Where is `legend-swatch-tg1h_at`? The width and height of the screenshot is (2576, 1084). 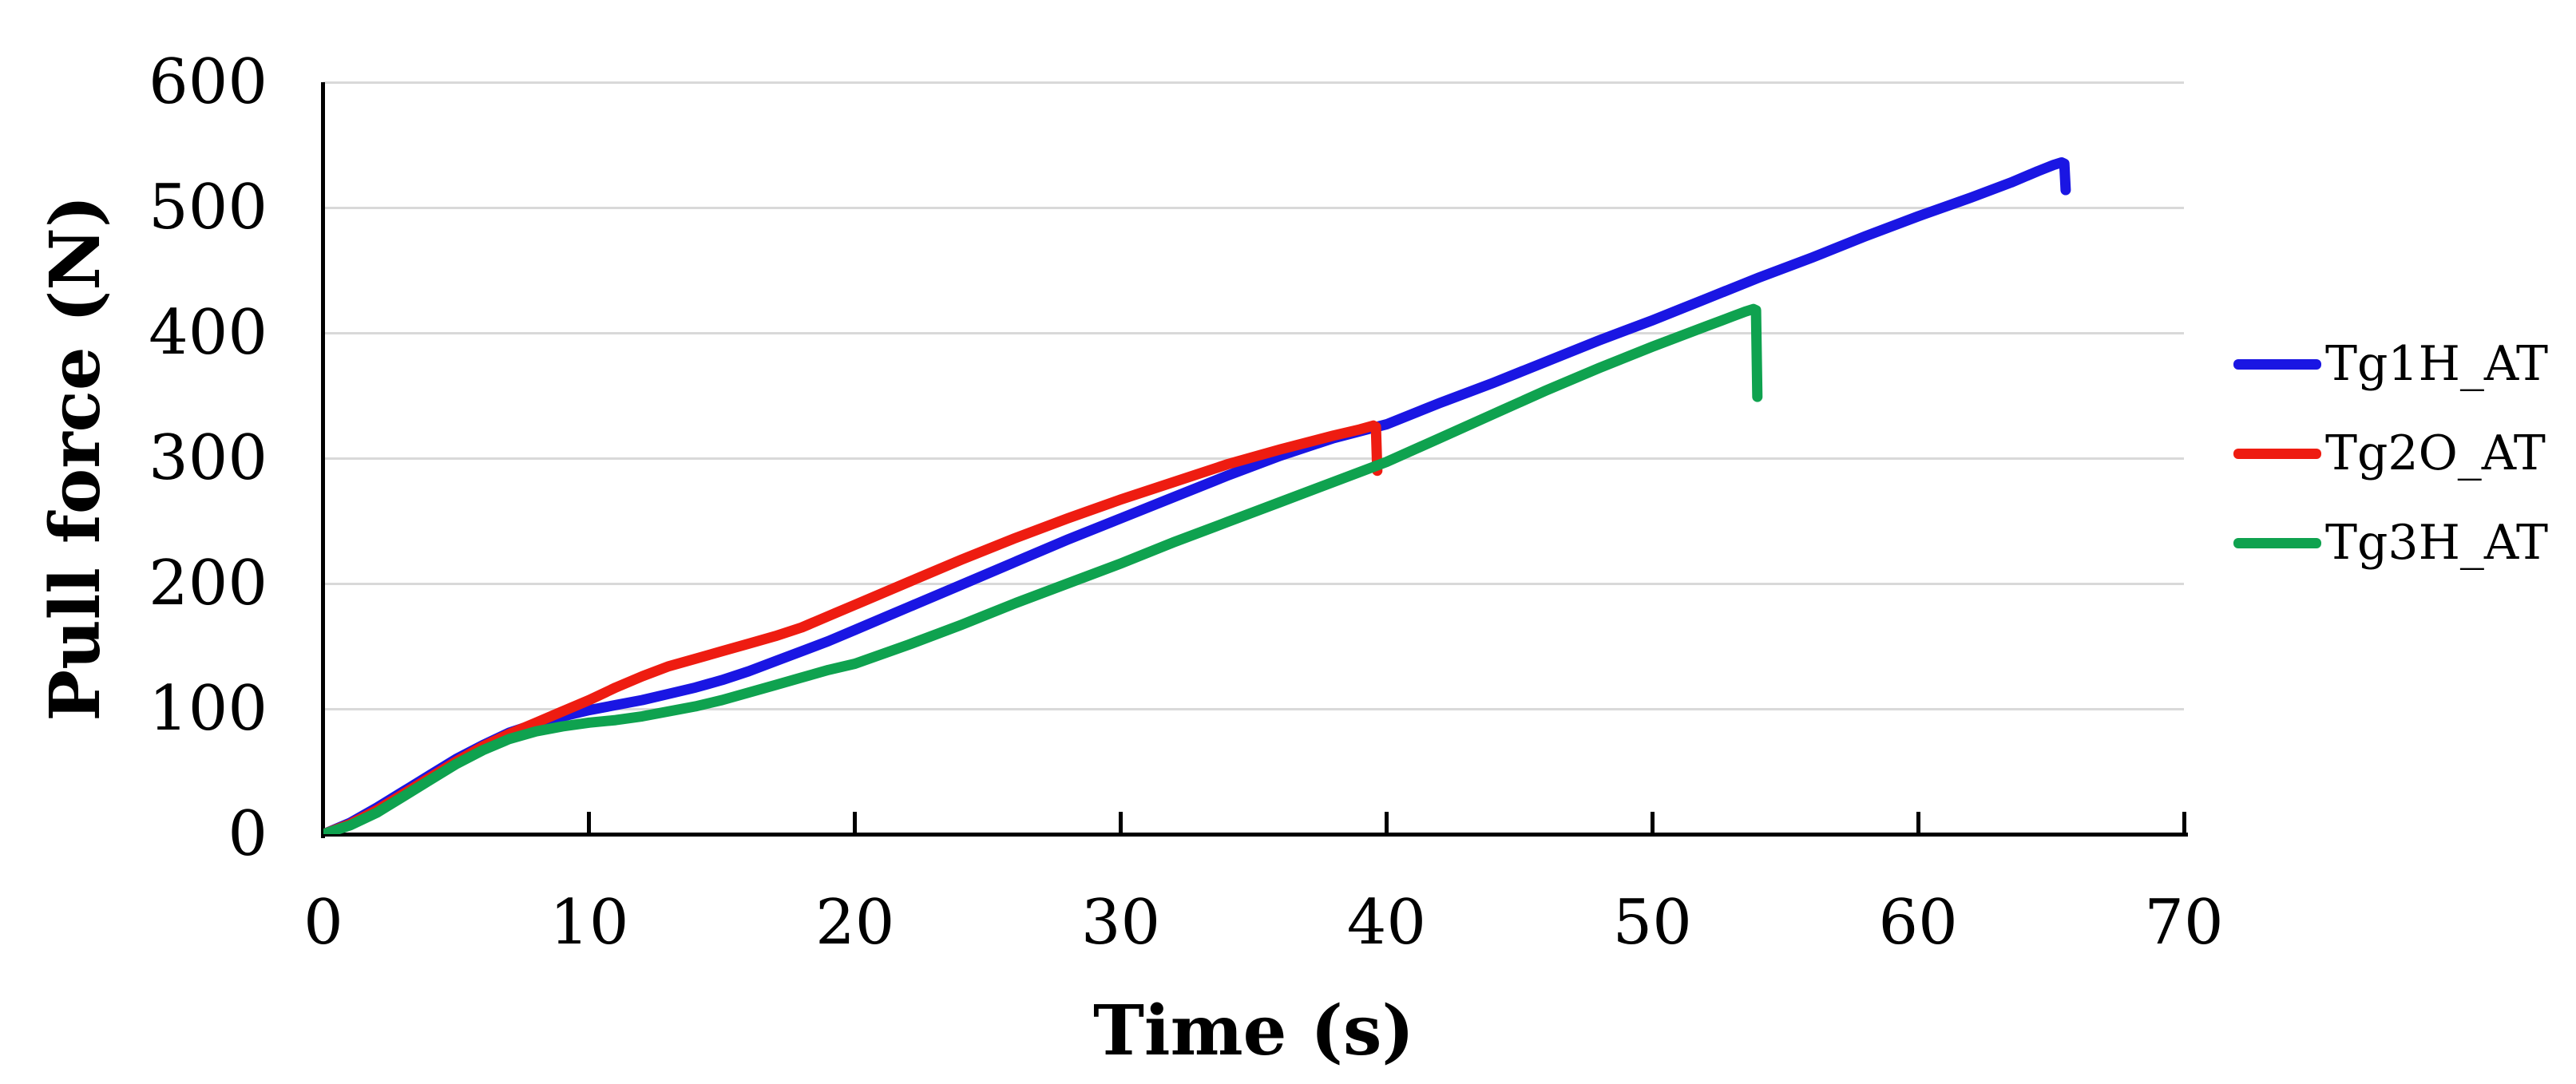
legend-swatch-tg1h_at is located at coordinates (2277, 364).